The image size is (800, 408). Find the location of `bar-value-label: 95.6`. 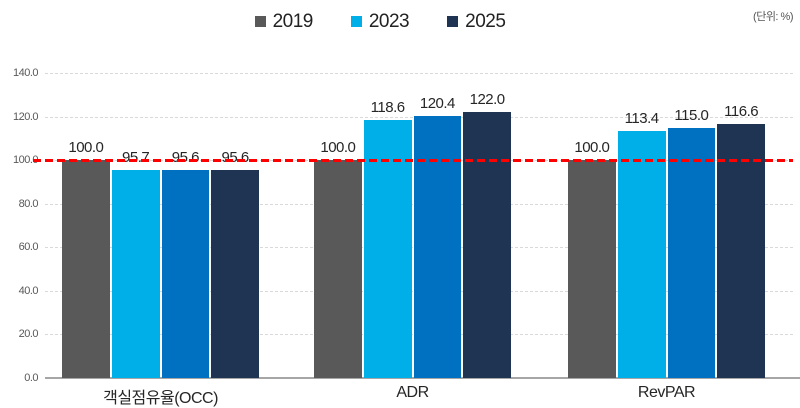

bar-value-label: 95.6 is located at coordinates (235, 157).